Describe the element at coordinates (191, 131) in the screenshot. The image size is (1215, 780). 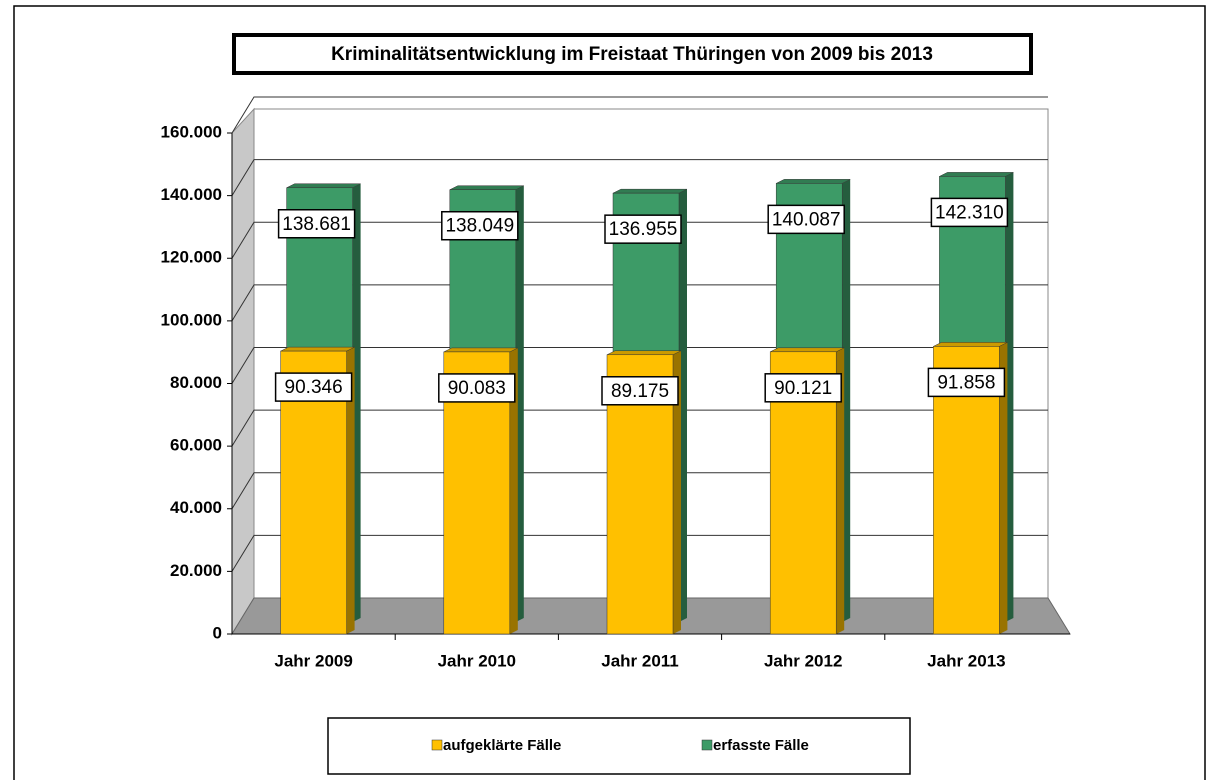
I see `y-tick-label: 160.000` at that location.